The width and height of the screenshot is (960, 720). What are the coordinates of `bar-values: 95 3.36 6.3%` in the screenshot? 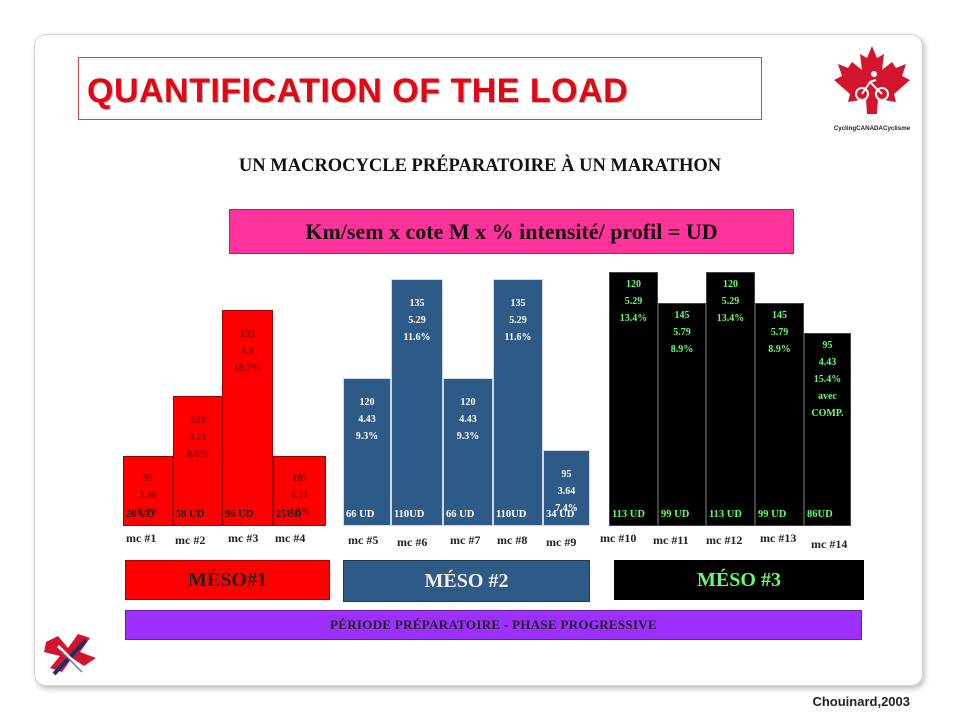 It's located at (148, 495).